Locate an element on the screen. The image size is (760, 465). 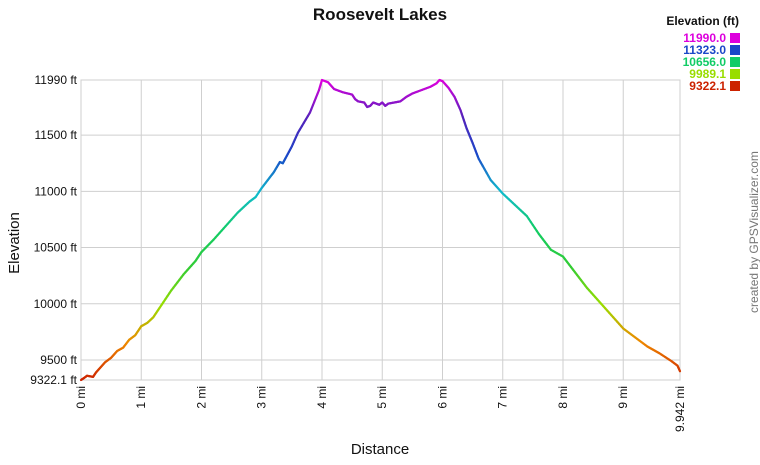
y-tick-label: 10000 ft is located at coordinates (56, 304).